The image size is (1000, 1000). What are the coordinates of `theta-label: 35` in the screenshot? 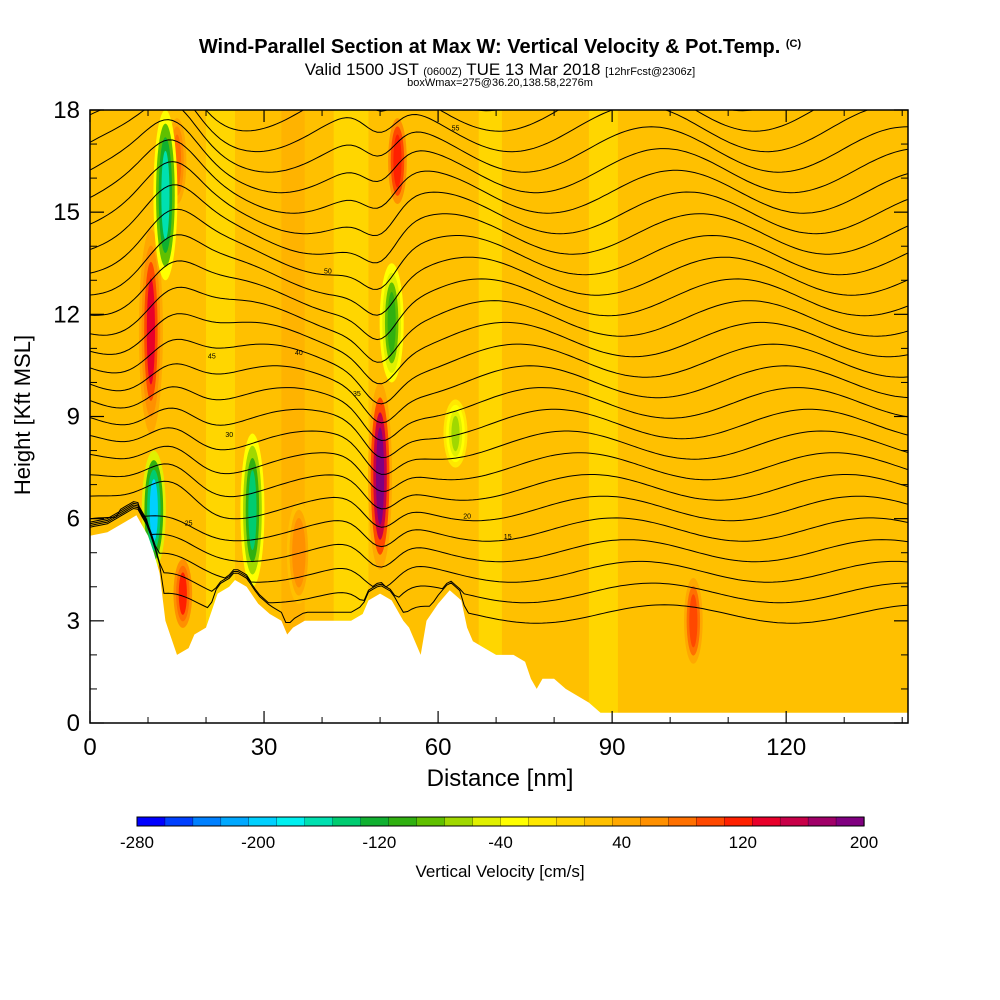 It's located at (357, 394).